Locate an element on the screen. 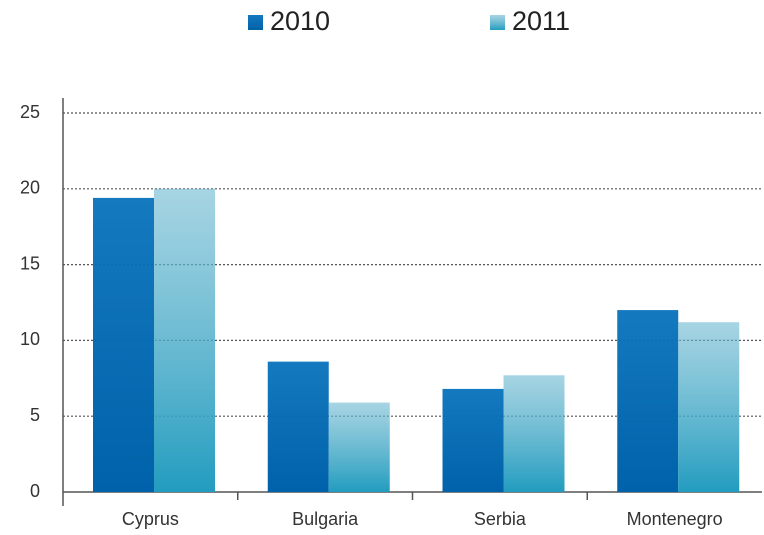 The height and width of the screenshot is (535, 764). y-tick-label: 5 is located at coordinates (35, 415).